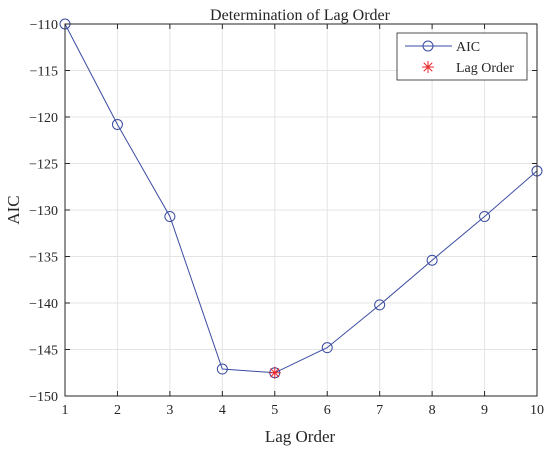 Image resolution: width=550 pixels, height=450 pixels. I want to click on legend-lag-order-marker, so click(428, 67).